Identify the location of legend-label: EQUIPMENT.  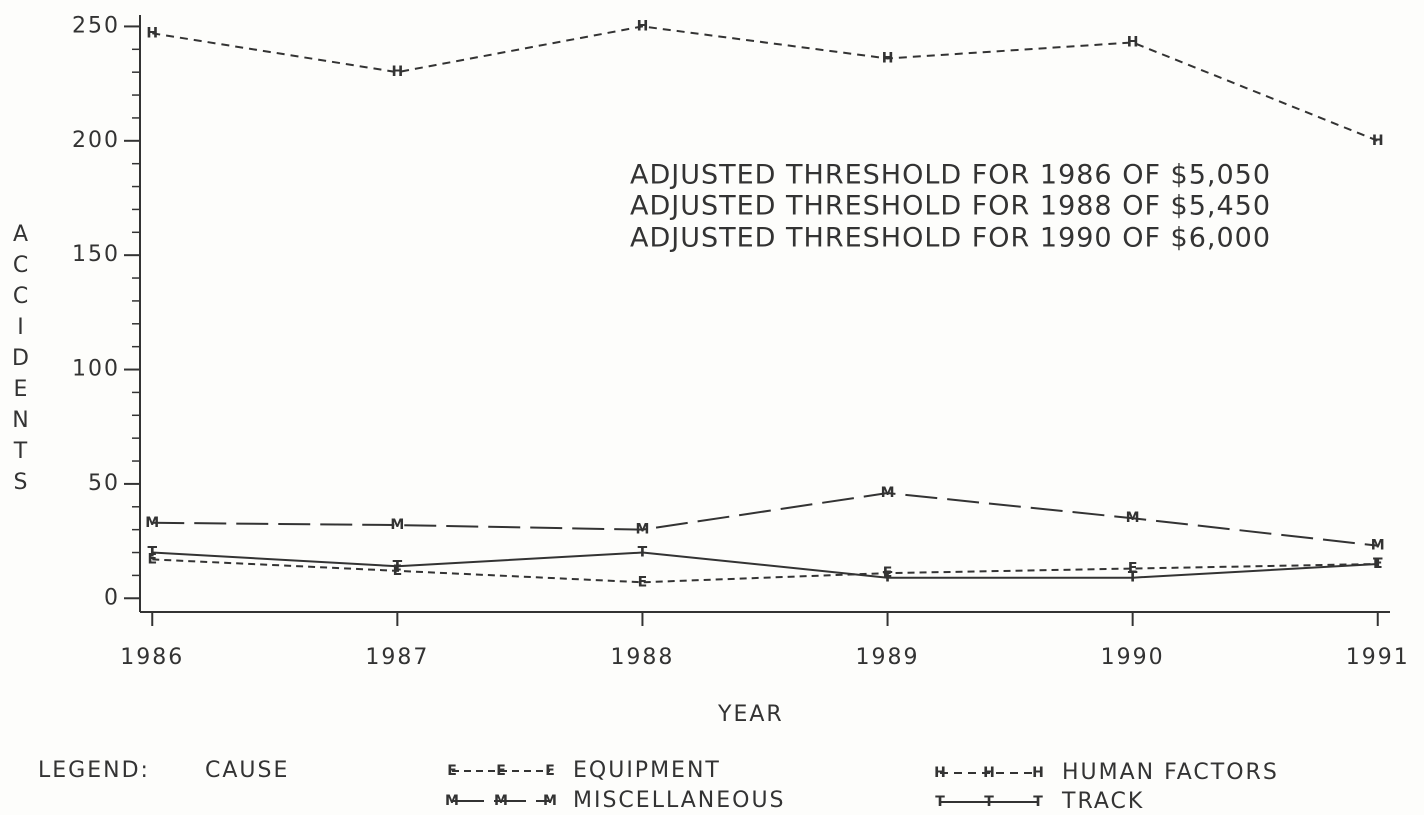
(647, 770).